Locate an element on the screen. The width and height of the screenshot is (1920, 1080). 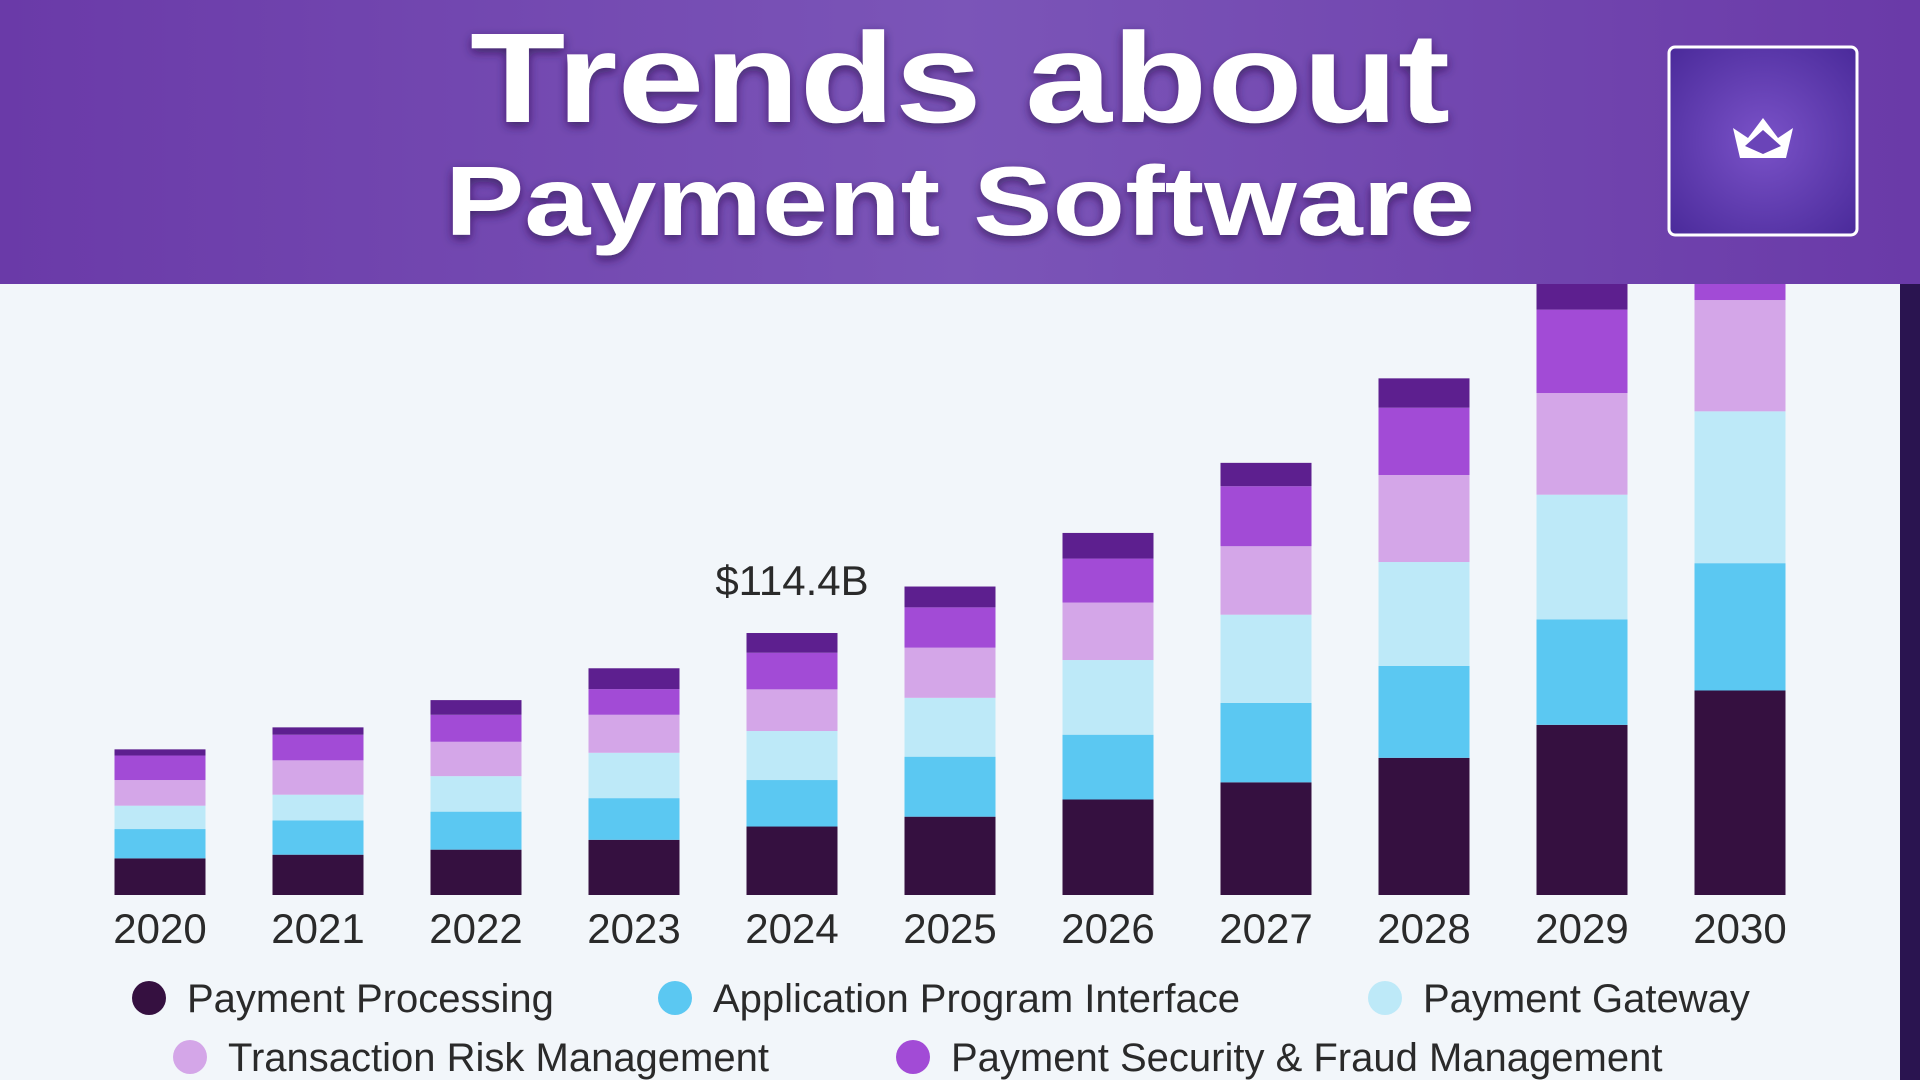
x-tick-label: 2026 is located at coordinates (1107, 928).